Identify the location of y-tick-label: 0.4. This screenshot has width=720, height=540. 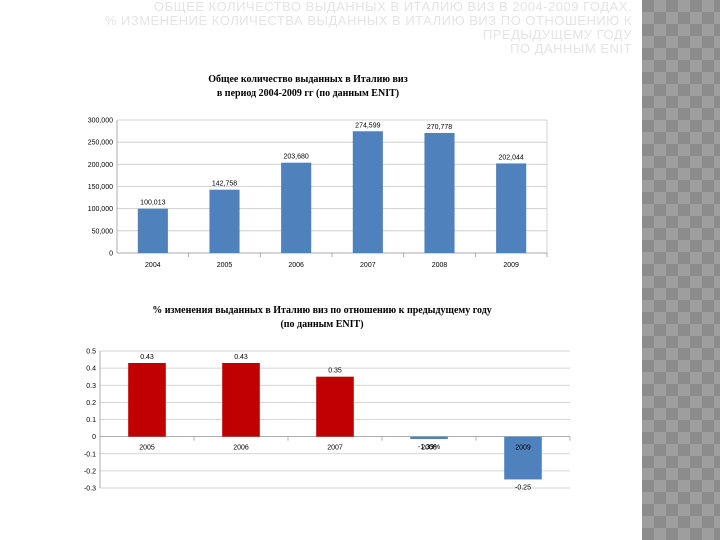
(91, 369).